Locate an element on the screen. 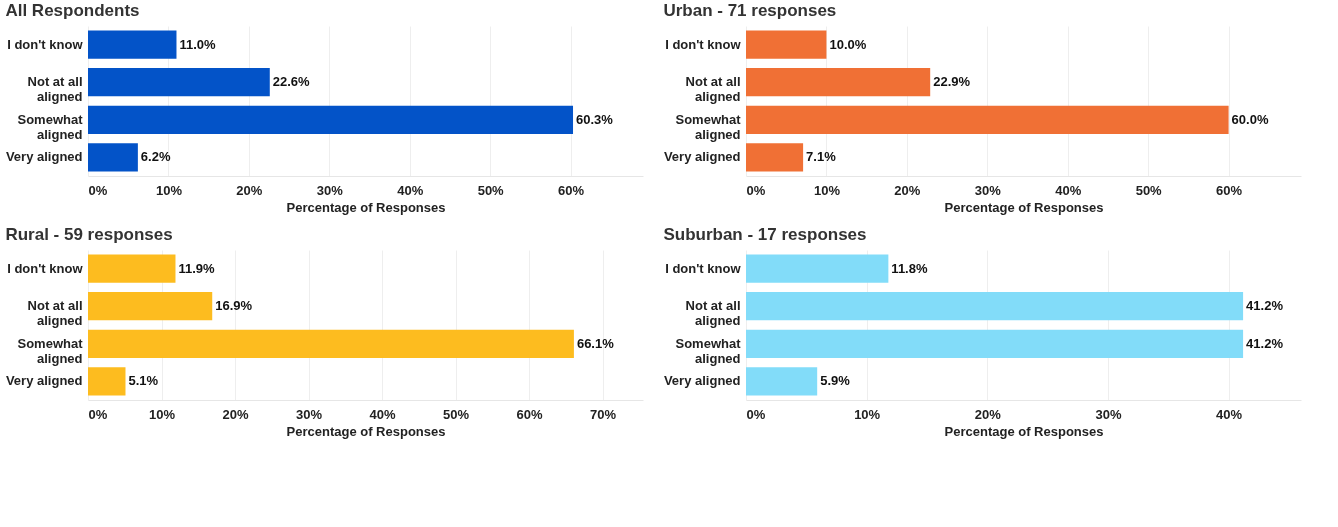  data-label: 5.1% is located at coordinates (143, 381).